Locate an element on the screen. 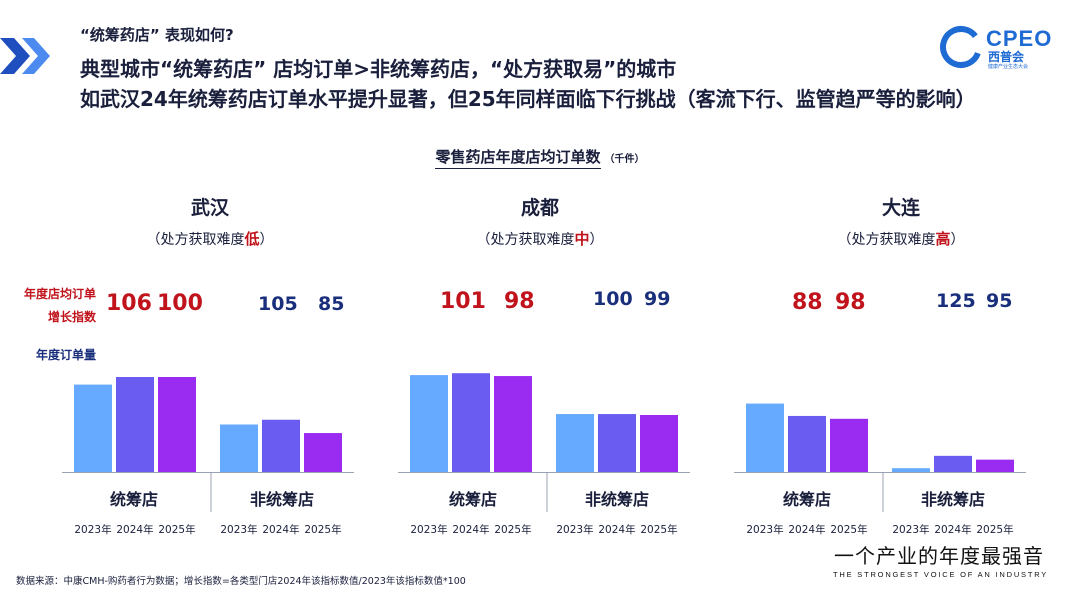 The image size is (1080, 607). difficulty-wuhan: （处方获取难度低） is located at coordinates (210, 239).